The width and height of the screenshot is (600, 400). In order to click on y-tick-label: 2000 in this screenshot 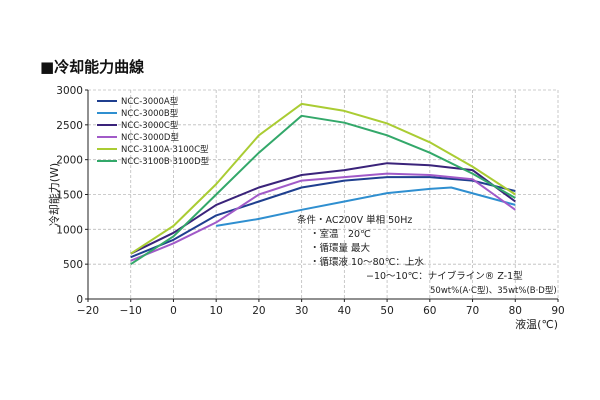, I will do `click(69, 161)`.